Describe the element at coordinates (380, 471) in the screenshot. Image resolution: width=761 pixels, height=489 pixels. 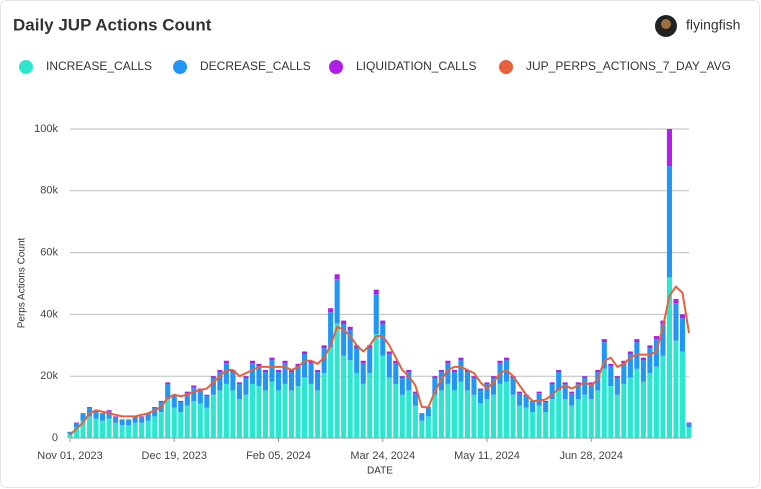
I see `x-axis-label: DATE` at that location.